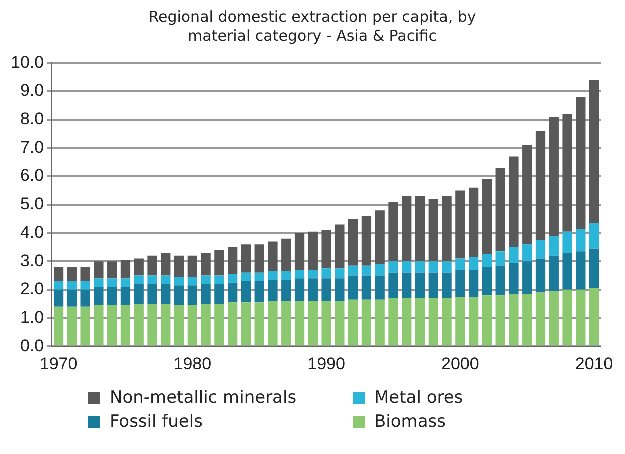 This screenshot has height=454, width=625. Describe the element at coordinates (32, 204) in the screenshot. I see `y-tick-label: 5.0` at that location.